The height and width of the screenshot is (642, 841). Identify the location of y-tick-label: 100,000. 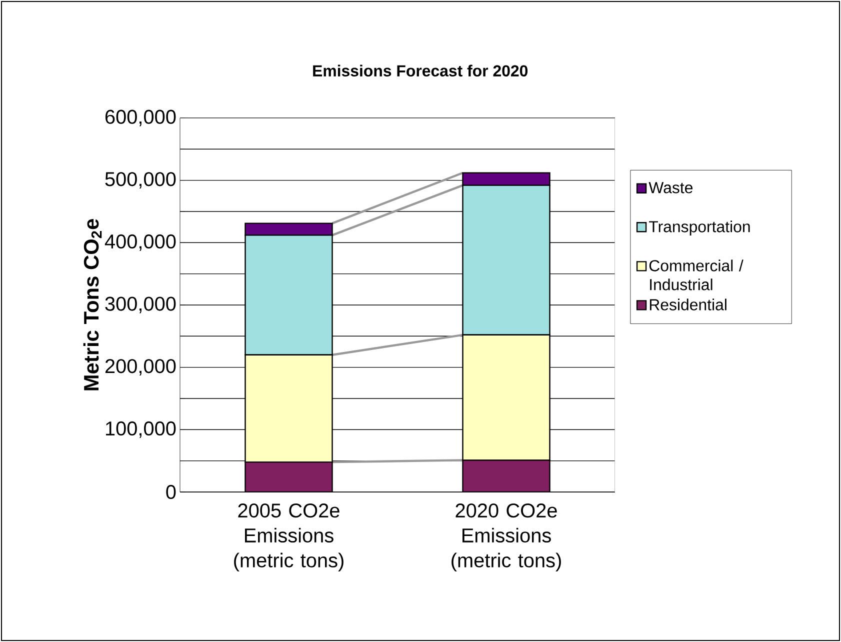
(141, 429).